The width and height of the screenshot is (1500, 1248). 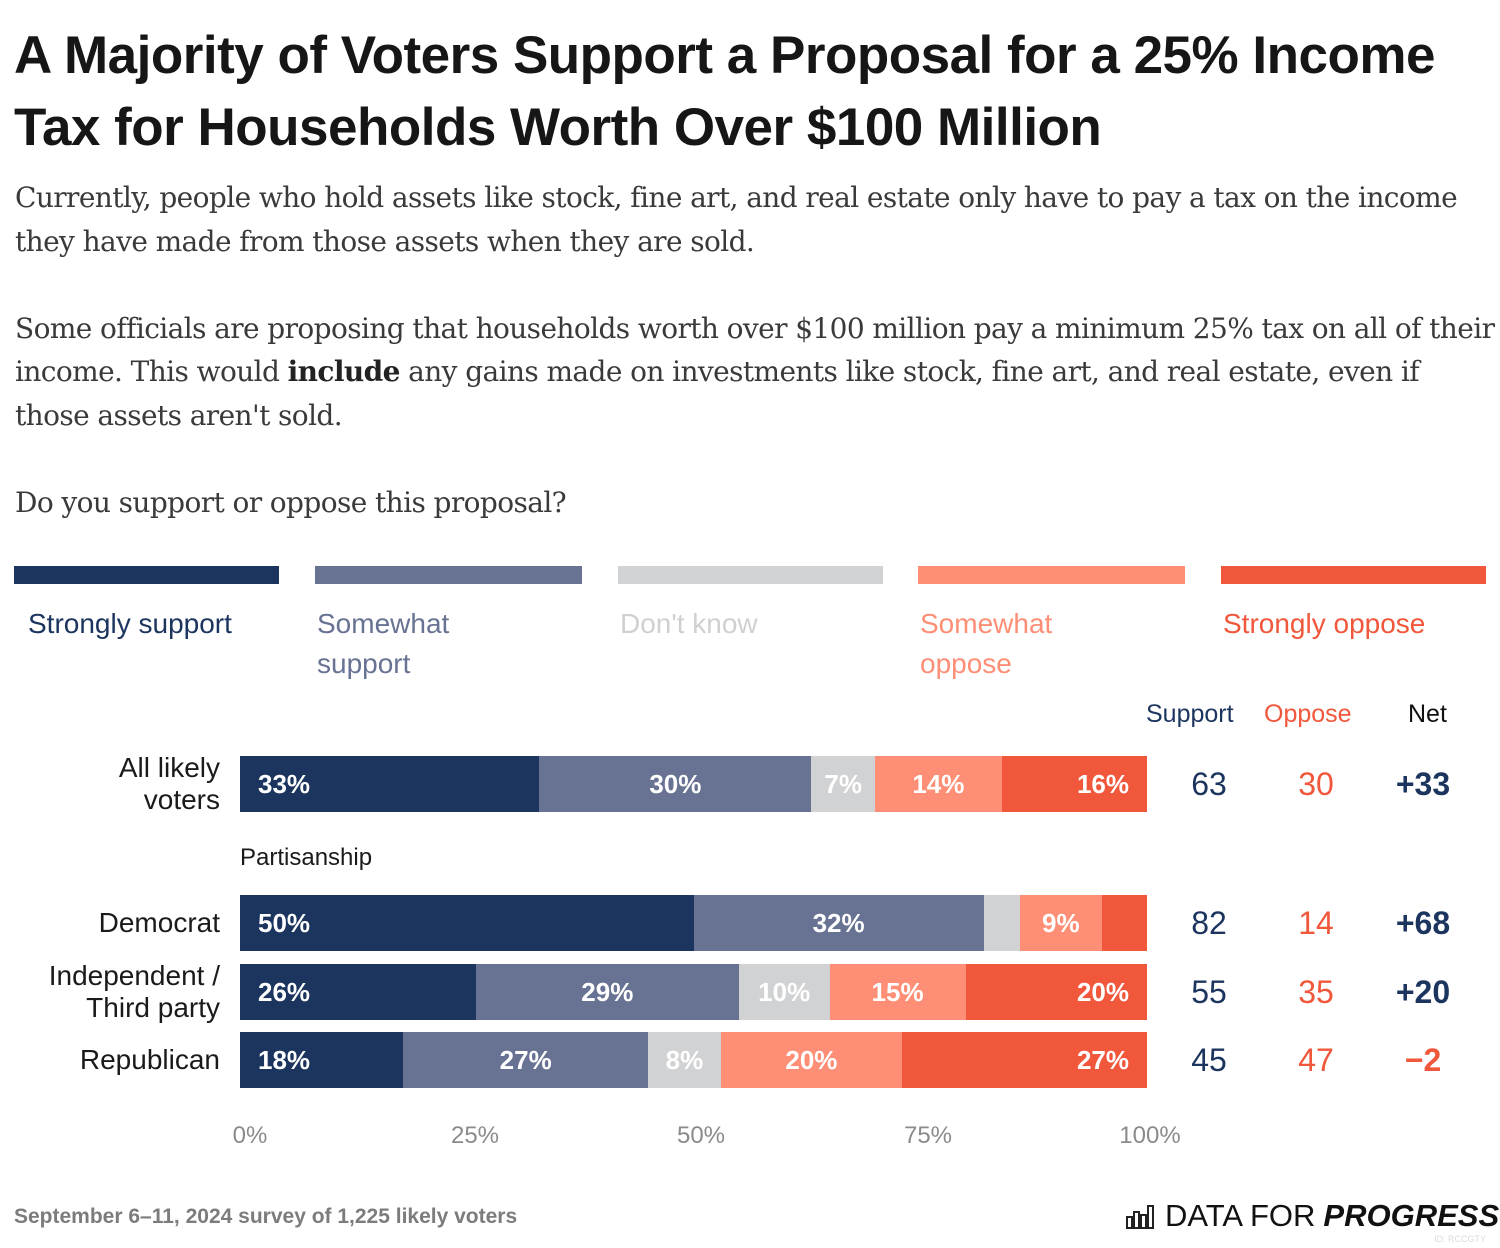 What do you see at coordinates (1140, 1217) in the screenshot?
I see `bar-chart-logo-icon` at bounding box center [1140, 1217].